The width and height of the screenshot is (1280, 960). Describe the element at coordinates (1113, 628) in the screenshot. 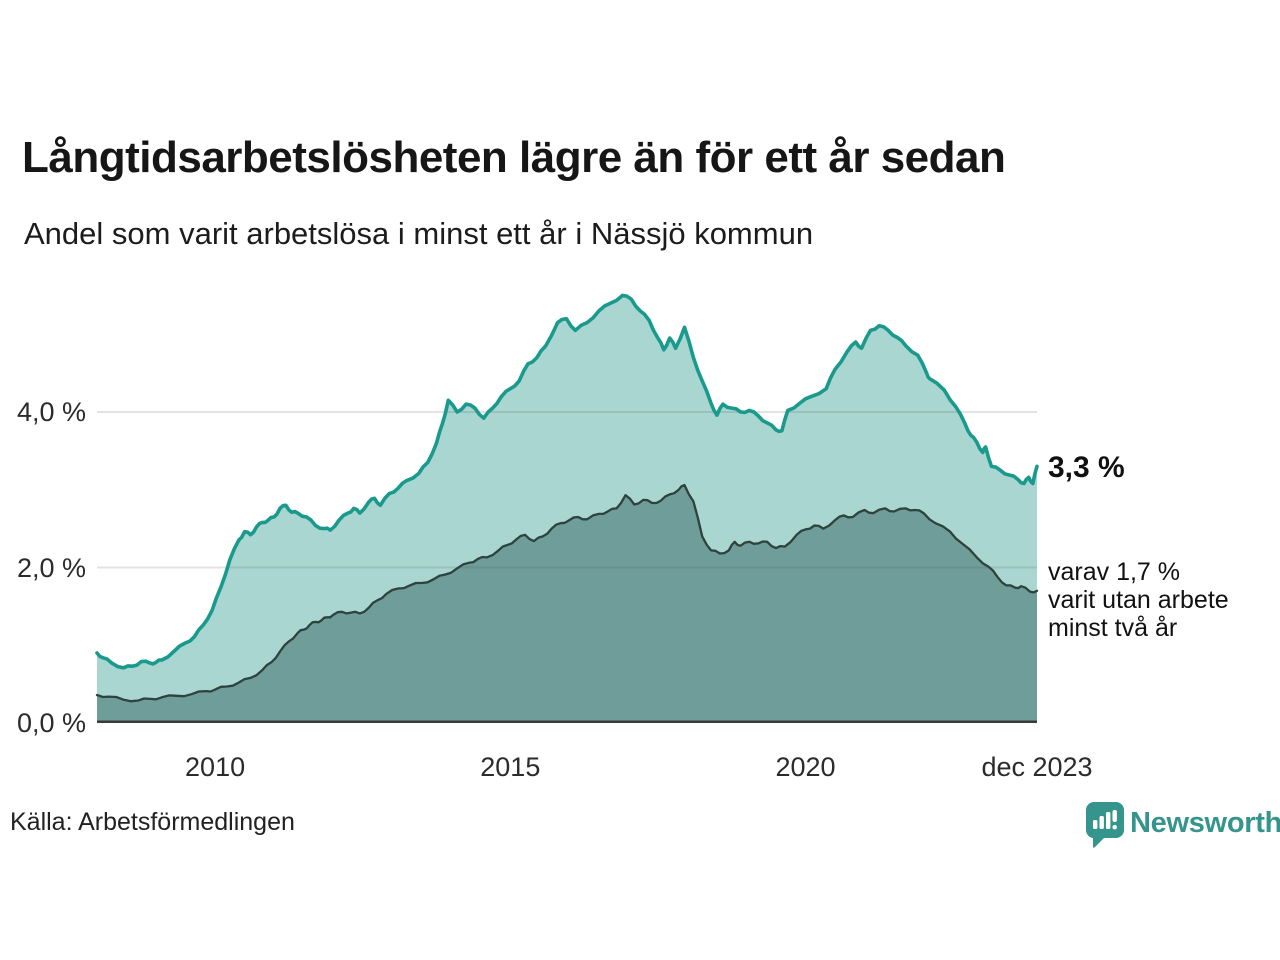

I see `end-note-line: minst två år` at that location.